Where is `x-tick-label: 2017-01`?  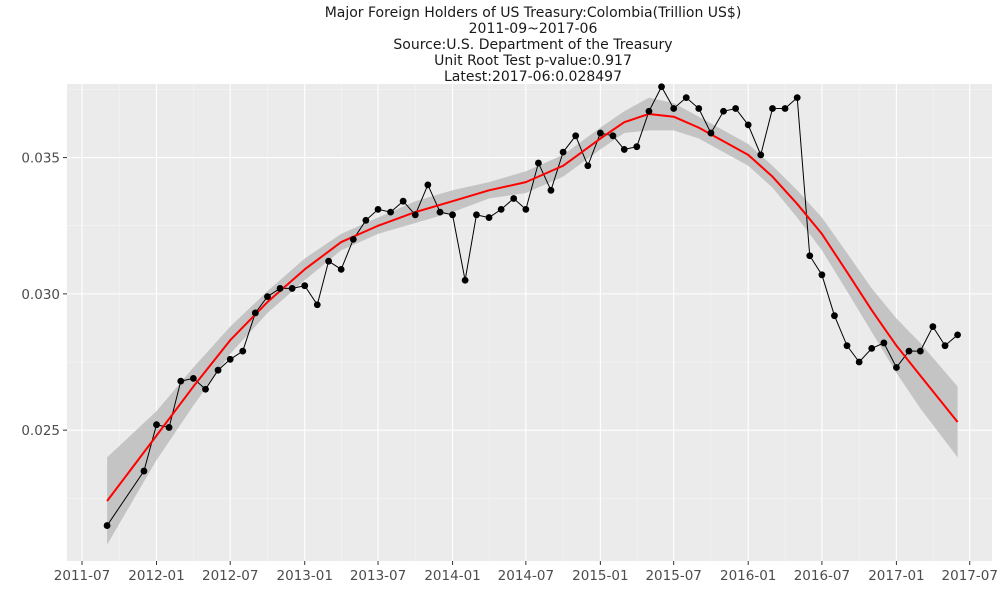
x-tick-label: 2017-01 is located at coordinates (896, 576).